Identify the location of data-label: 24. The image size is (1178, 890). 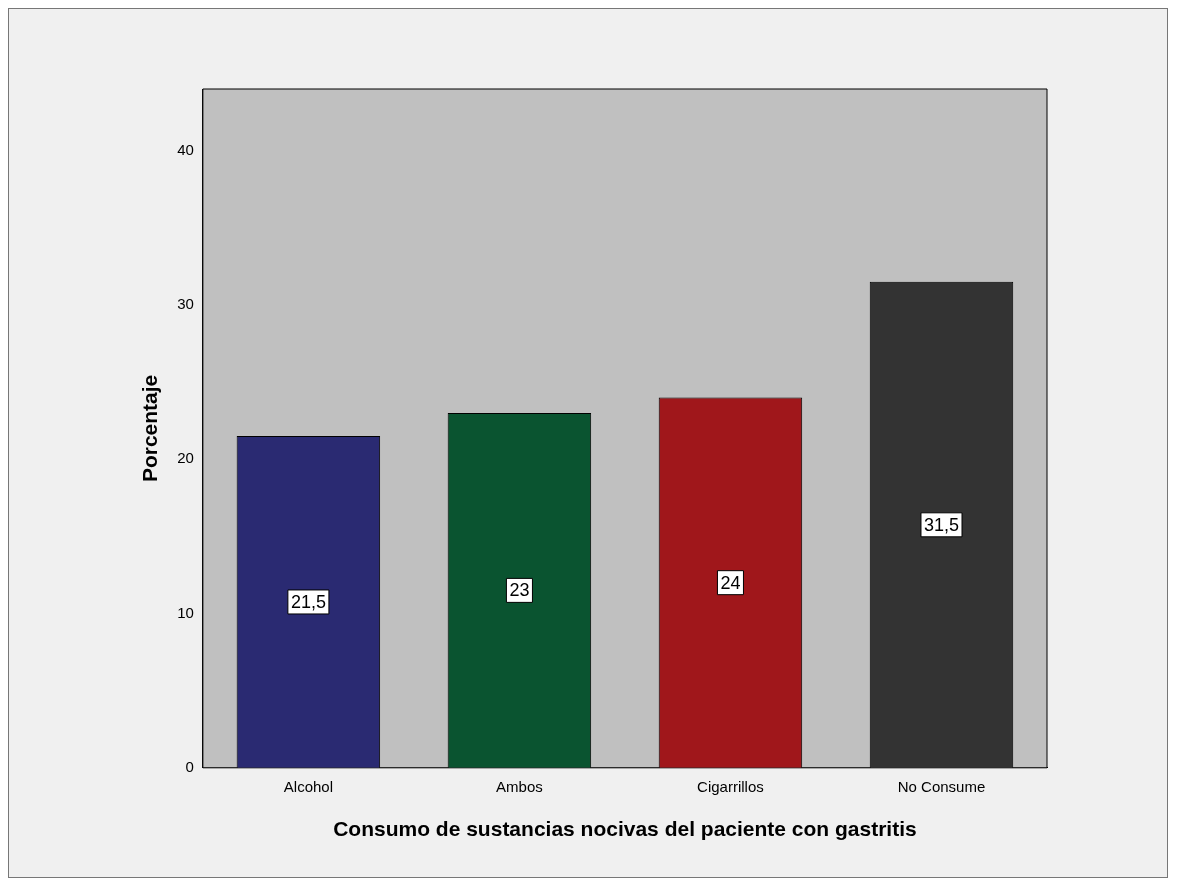
(730, 582).